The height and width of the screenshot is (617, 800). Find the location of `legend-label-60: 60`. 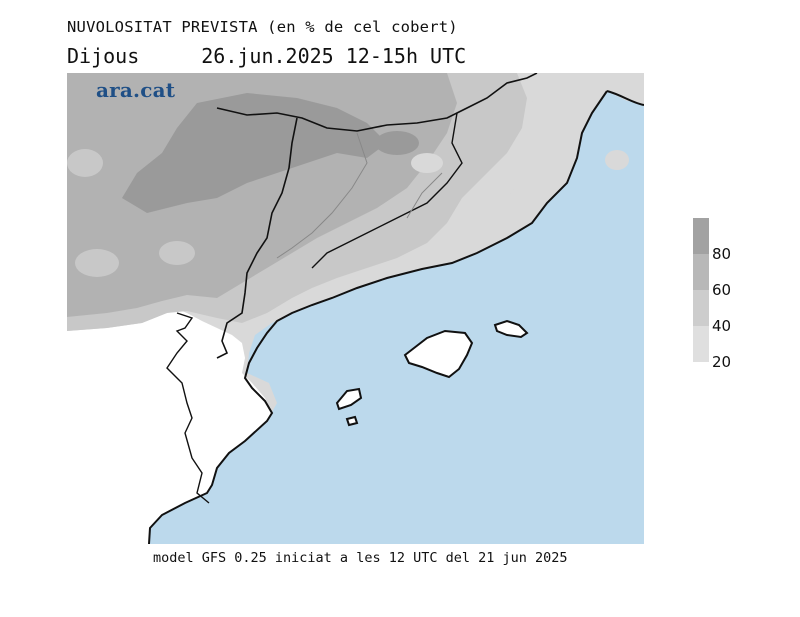

legend-label-60: 60 is located at coordinates (722, 290).